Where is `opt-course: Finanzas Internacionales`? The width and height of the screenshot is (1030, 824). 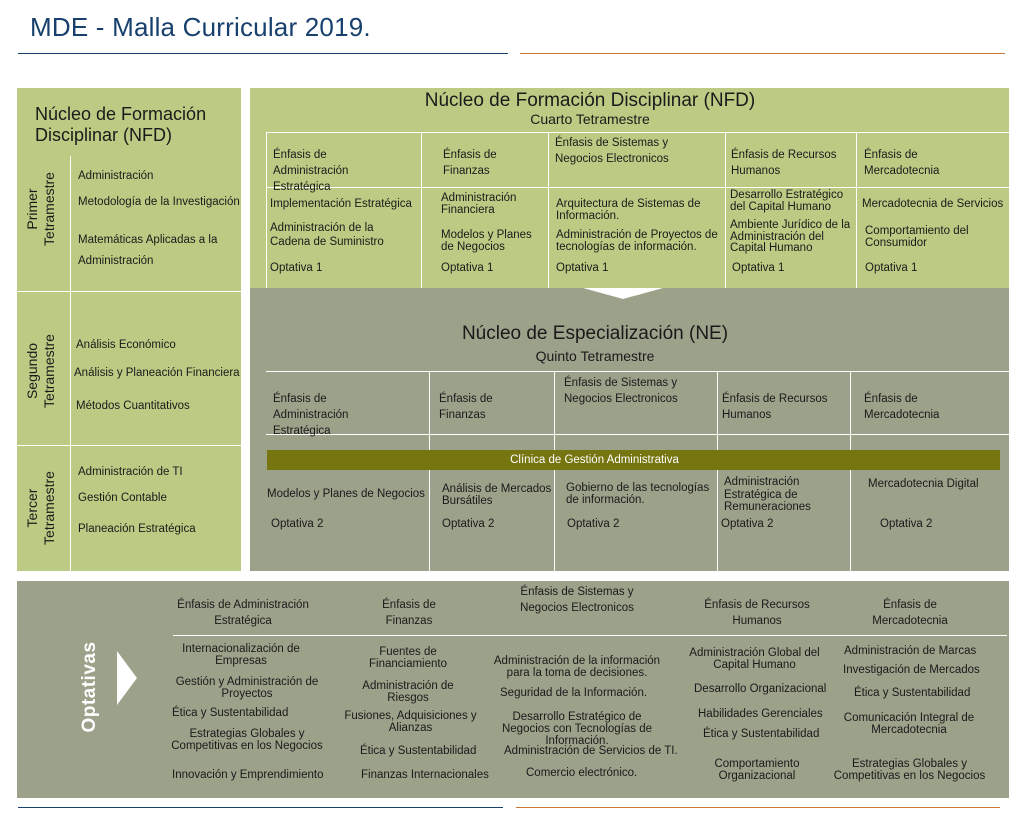 opt-course: Finanzas Internacionales is located at coordinates (425, 775).